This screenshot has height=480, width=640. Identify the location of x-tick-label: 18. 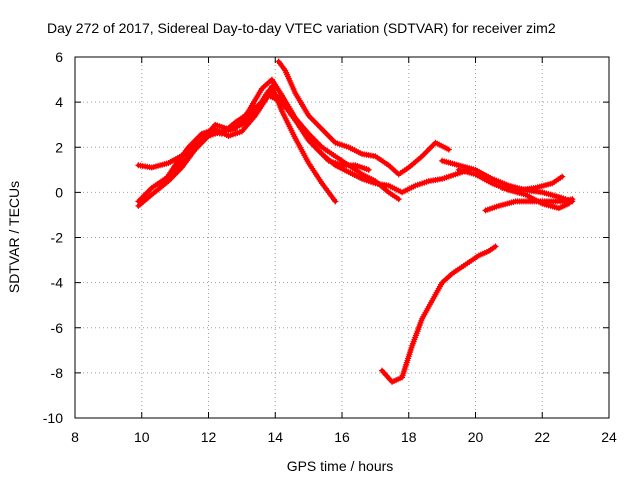
(409, 437).